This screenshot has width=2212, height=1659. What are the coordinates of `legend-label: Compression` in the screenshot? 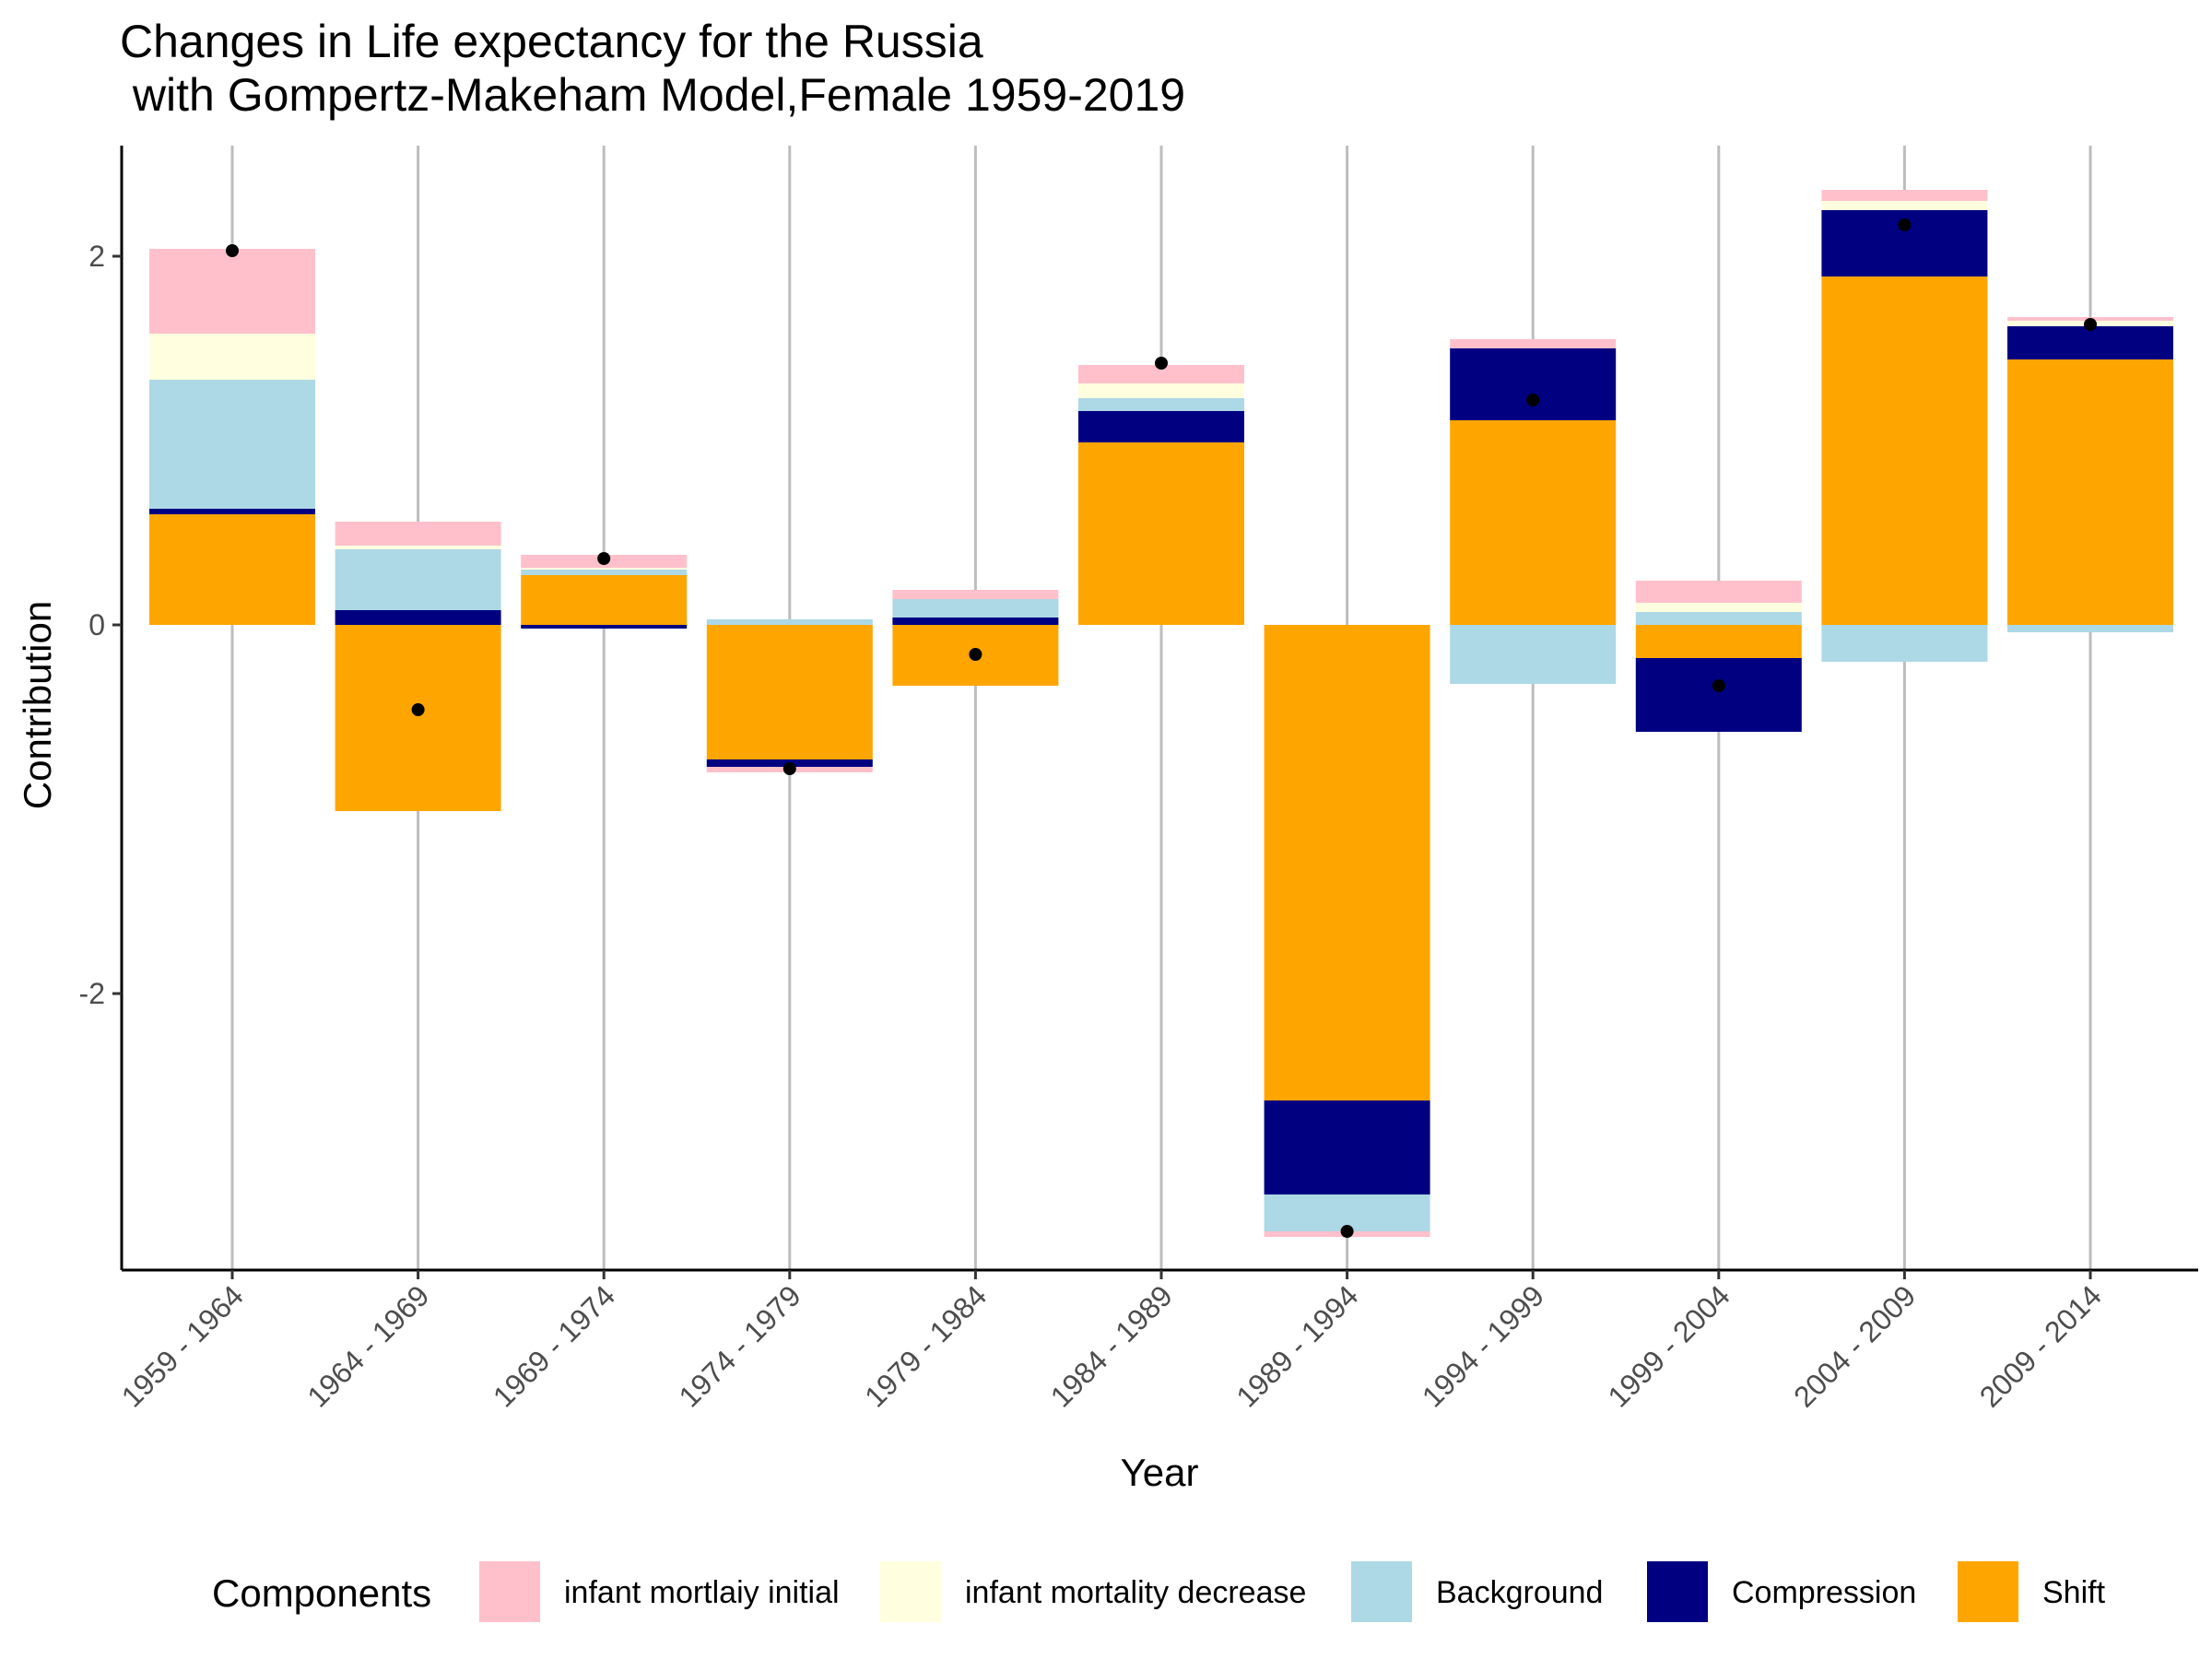 It's located at (1824, 1592).